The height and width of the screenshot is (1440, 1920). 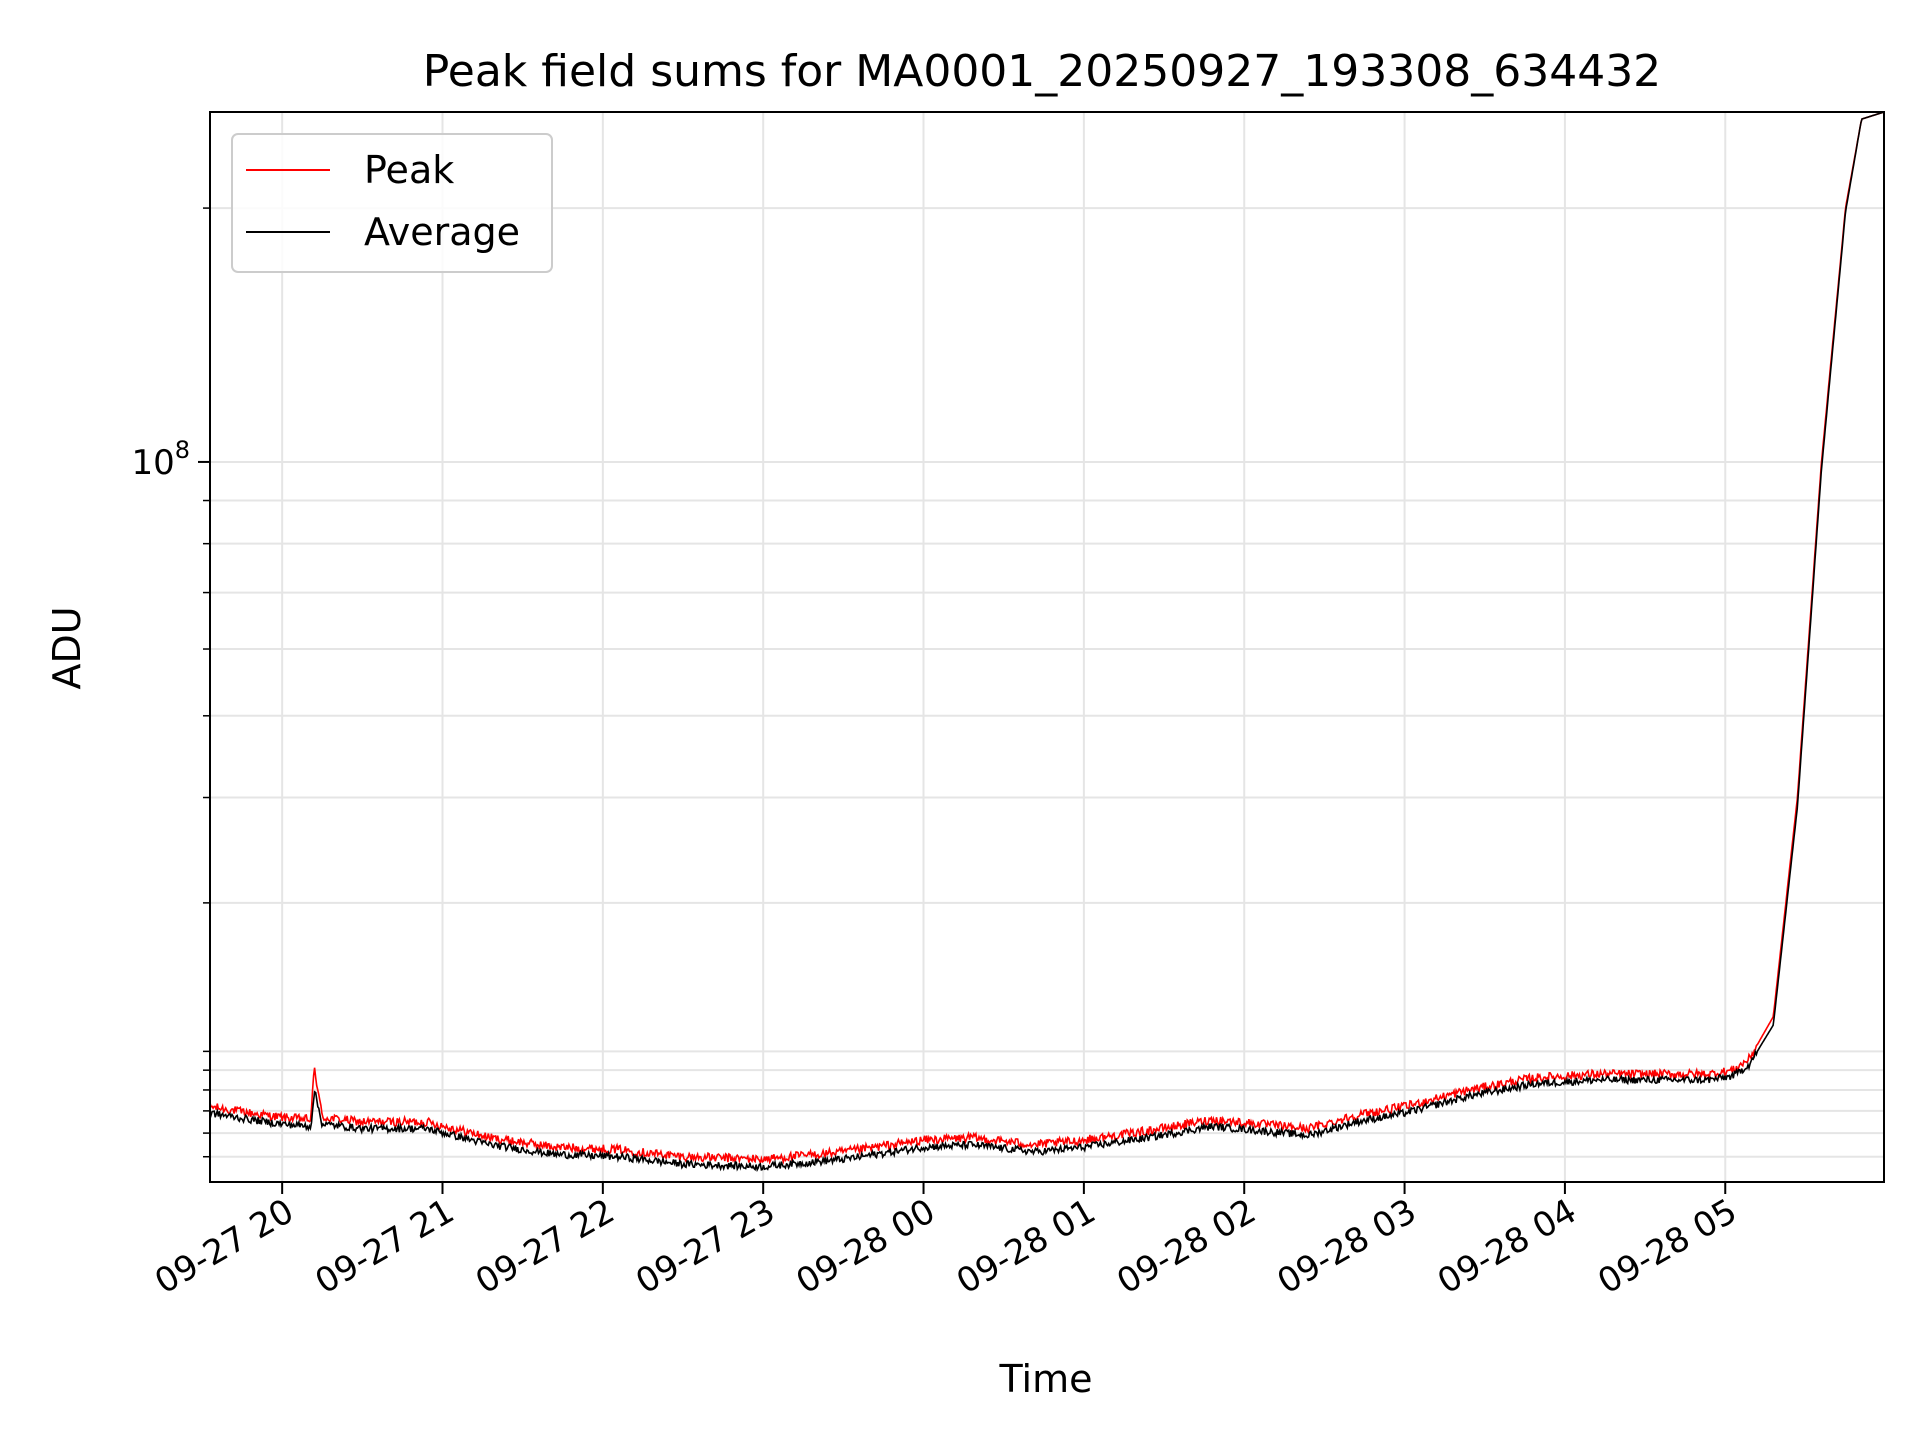 I want to click on legend: Peak Average, so click(x=392, y=203).